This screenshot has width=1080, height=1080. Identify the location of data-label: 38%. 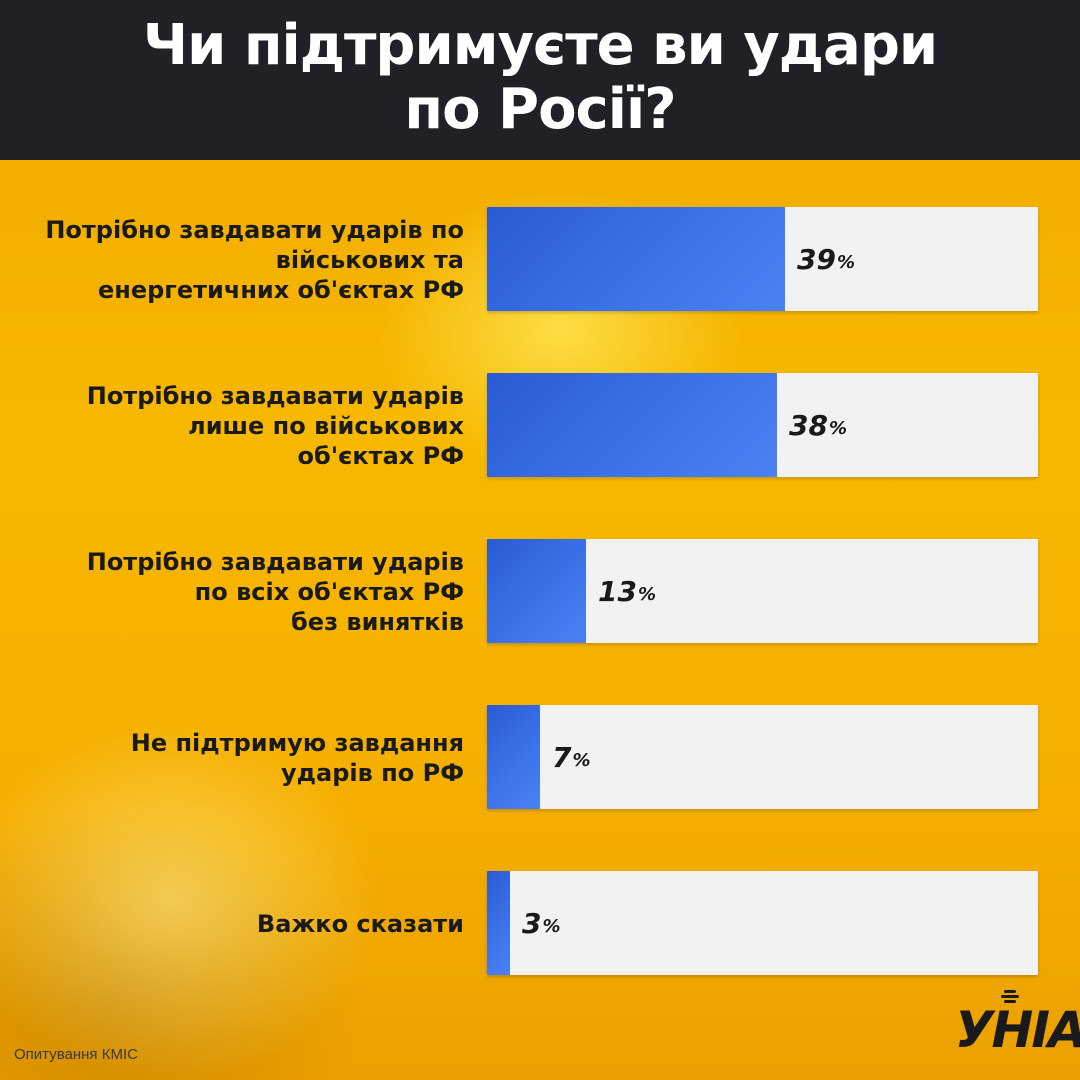
(818, 425).